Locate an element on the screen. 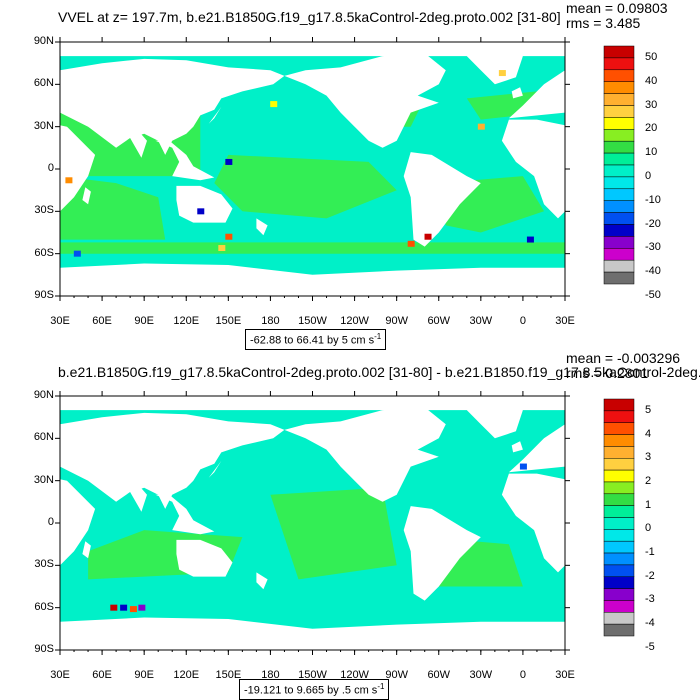 This screenshot has width=700, height=700. colorbar-label: -30 is located at coordinates (653, 247).